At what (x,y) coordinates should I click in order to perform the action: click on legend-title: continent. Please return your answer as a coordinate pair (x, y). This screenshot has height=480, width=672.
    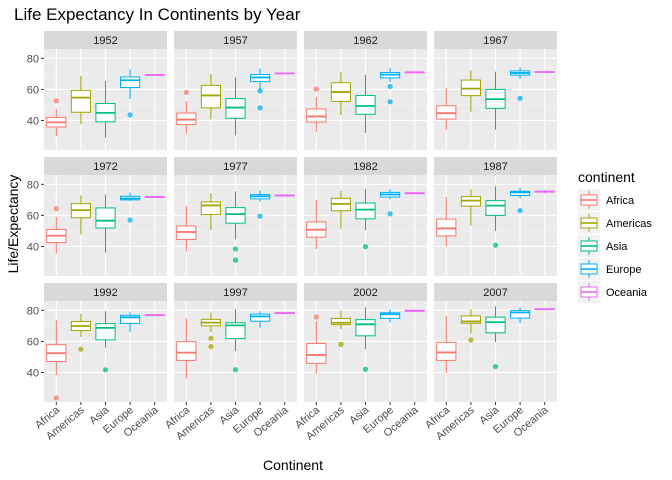
    Looking at the image, I should click on (606, 177).